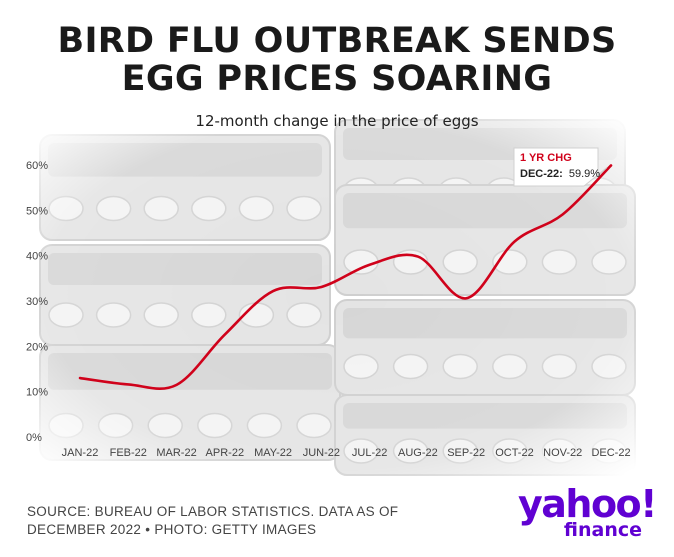  I want to click on x-tick-label: JUL-22, so click(369, 453).